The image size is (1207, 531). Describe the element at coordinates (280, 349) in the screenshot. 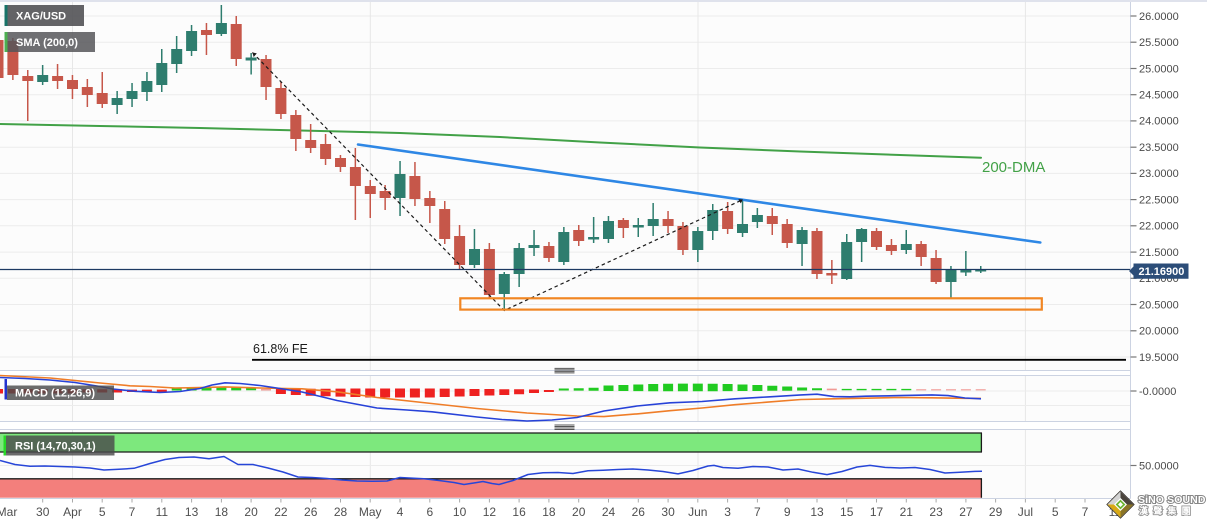

I see `svg-text: 61.8% FE` at that location.